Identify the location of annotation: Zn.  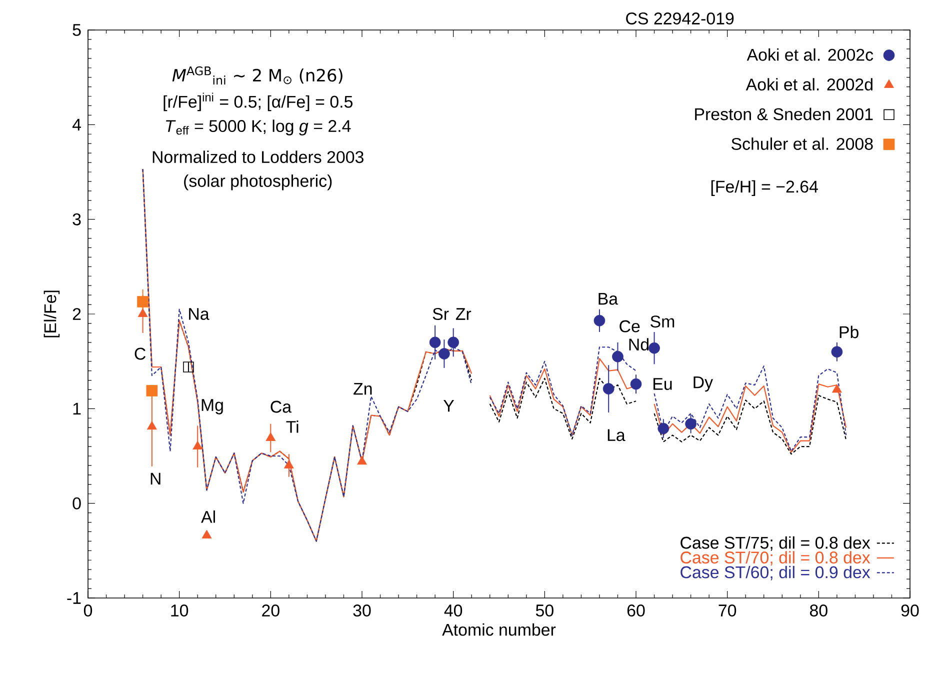
(363, 388).